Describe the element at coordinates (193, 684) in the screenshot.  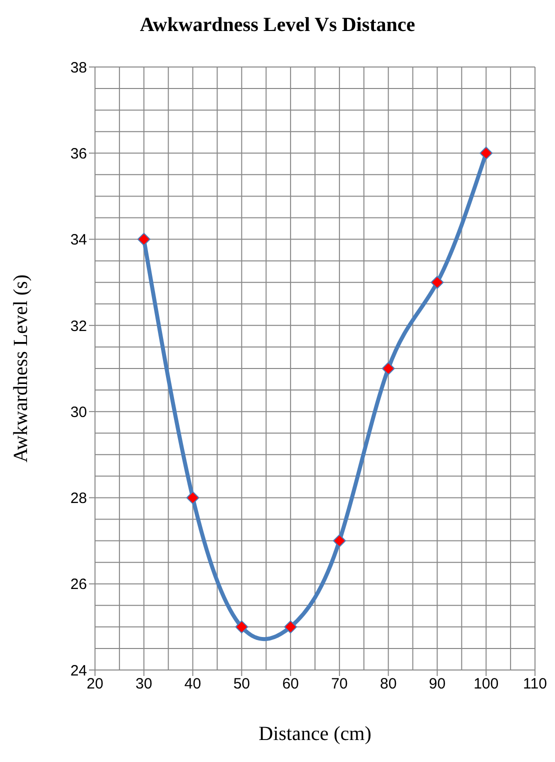
I see `x-tick-label: 40` at that location.